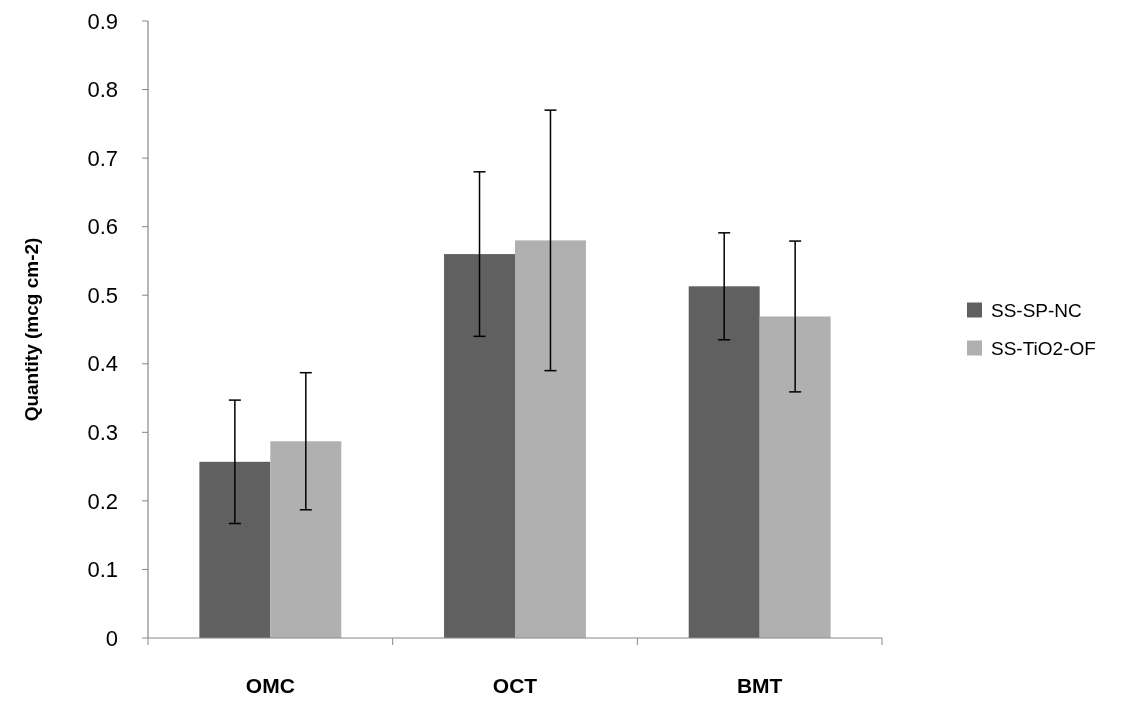  Describe the element at coordinates (102, 21) in the screenshot. I see `y-tick-label: 0.9` at that location.